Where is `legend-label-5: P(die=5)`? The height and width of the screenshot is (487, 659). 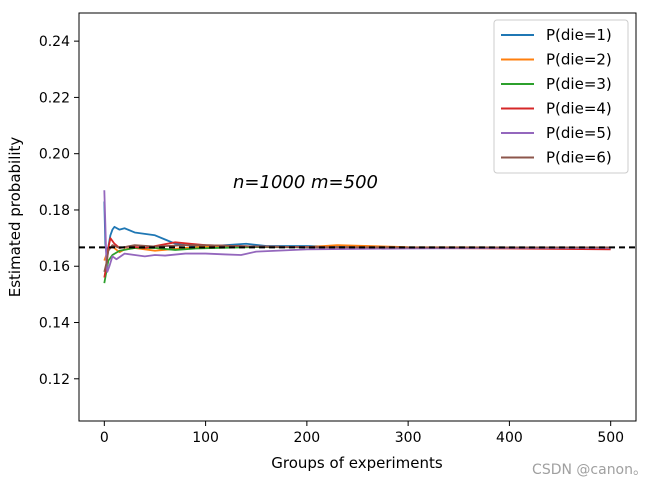 legend-label-5: P(die=5) is located at coordinates (579, 133).